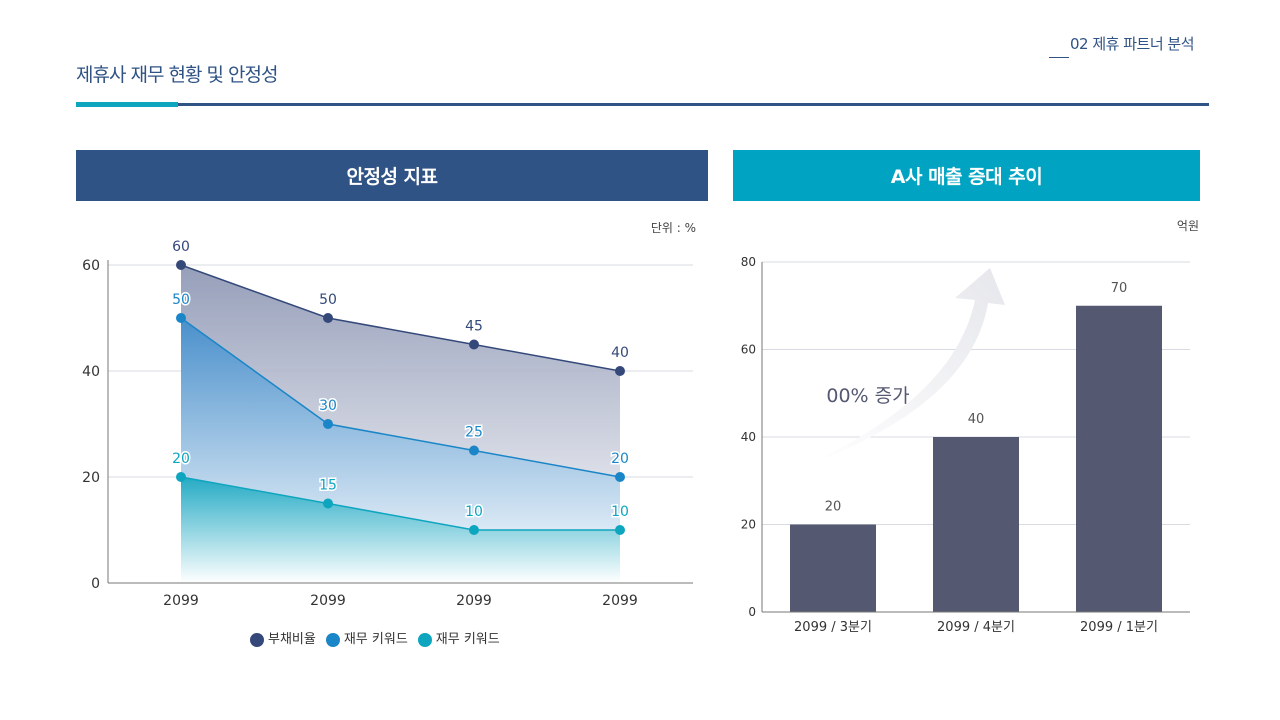  What do you see at coordinates (1119, 288) in the screenshot?
I see `bar-value-label: 70` at bounding box center [1119, 288].